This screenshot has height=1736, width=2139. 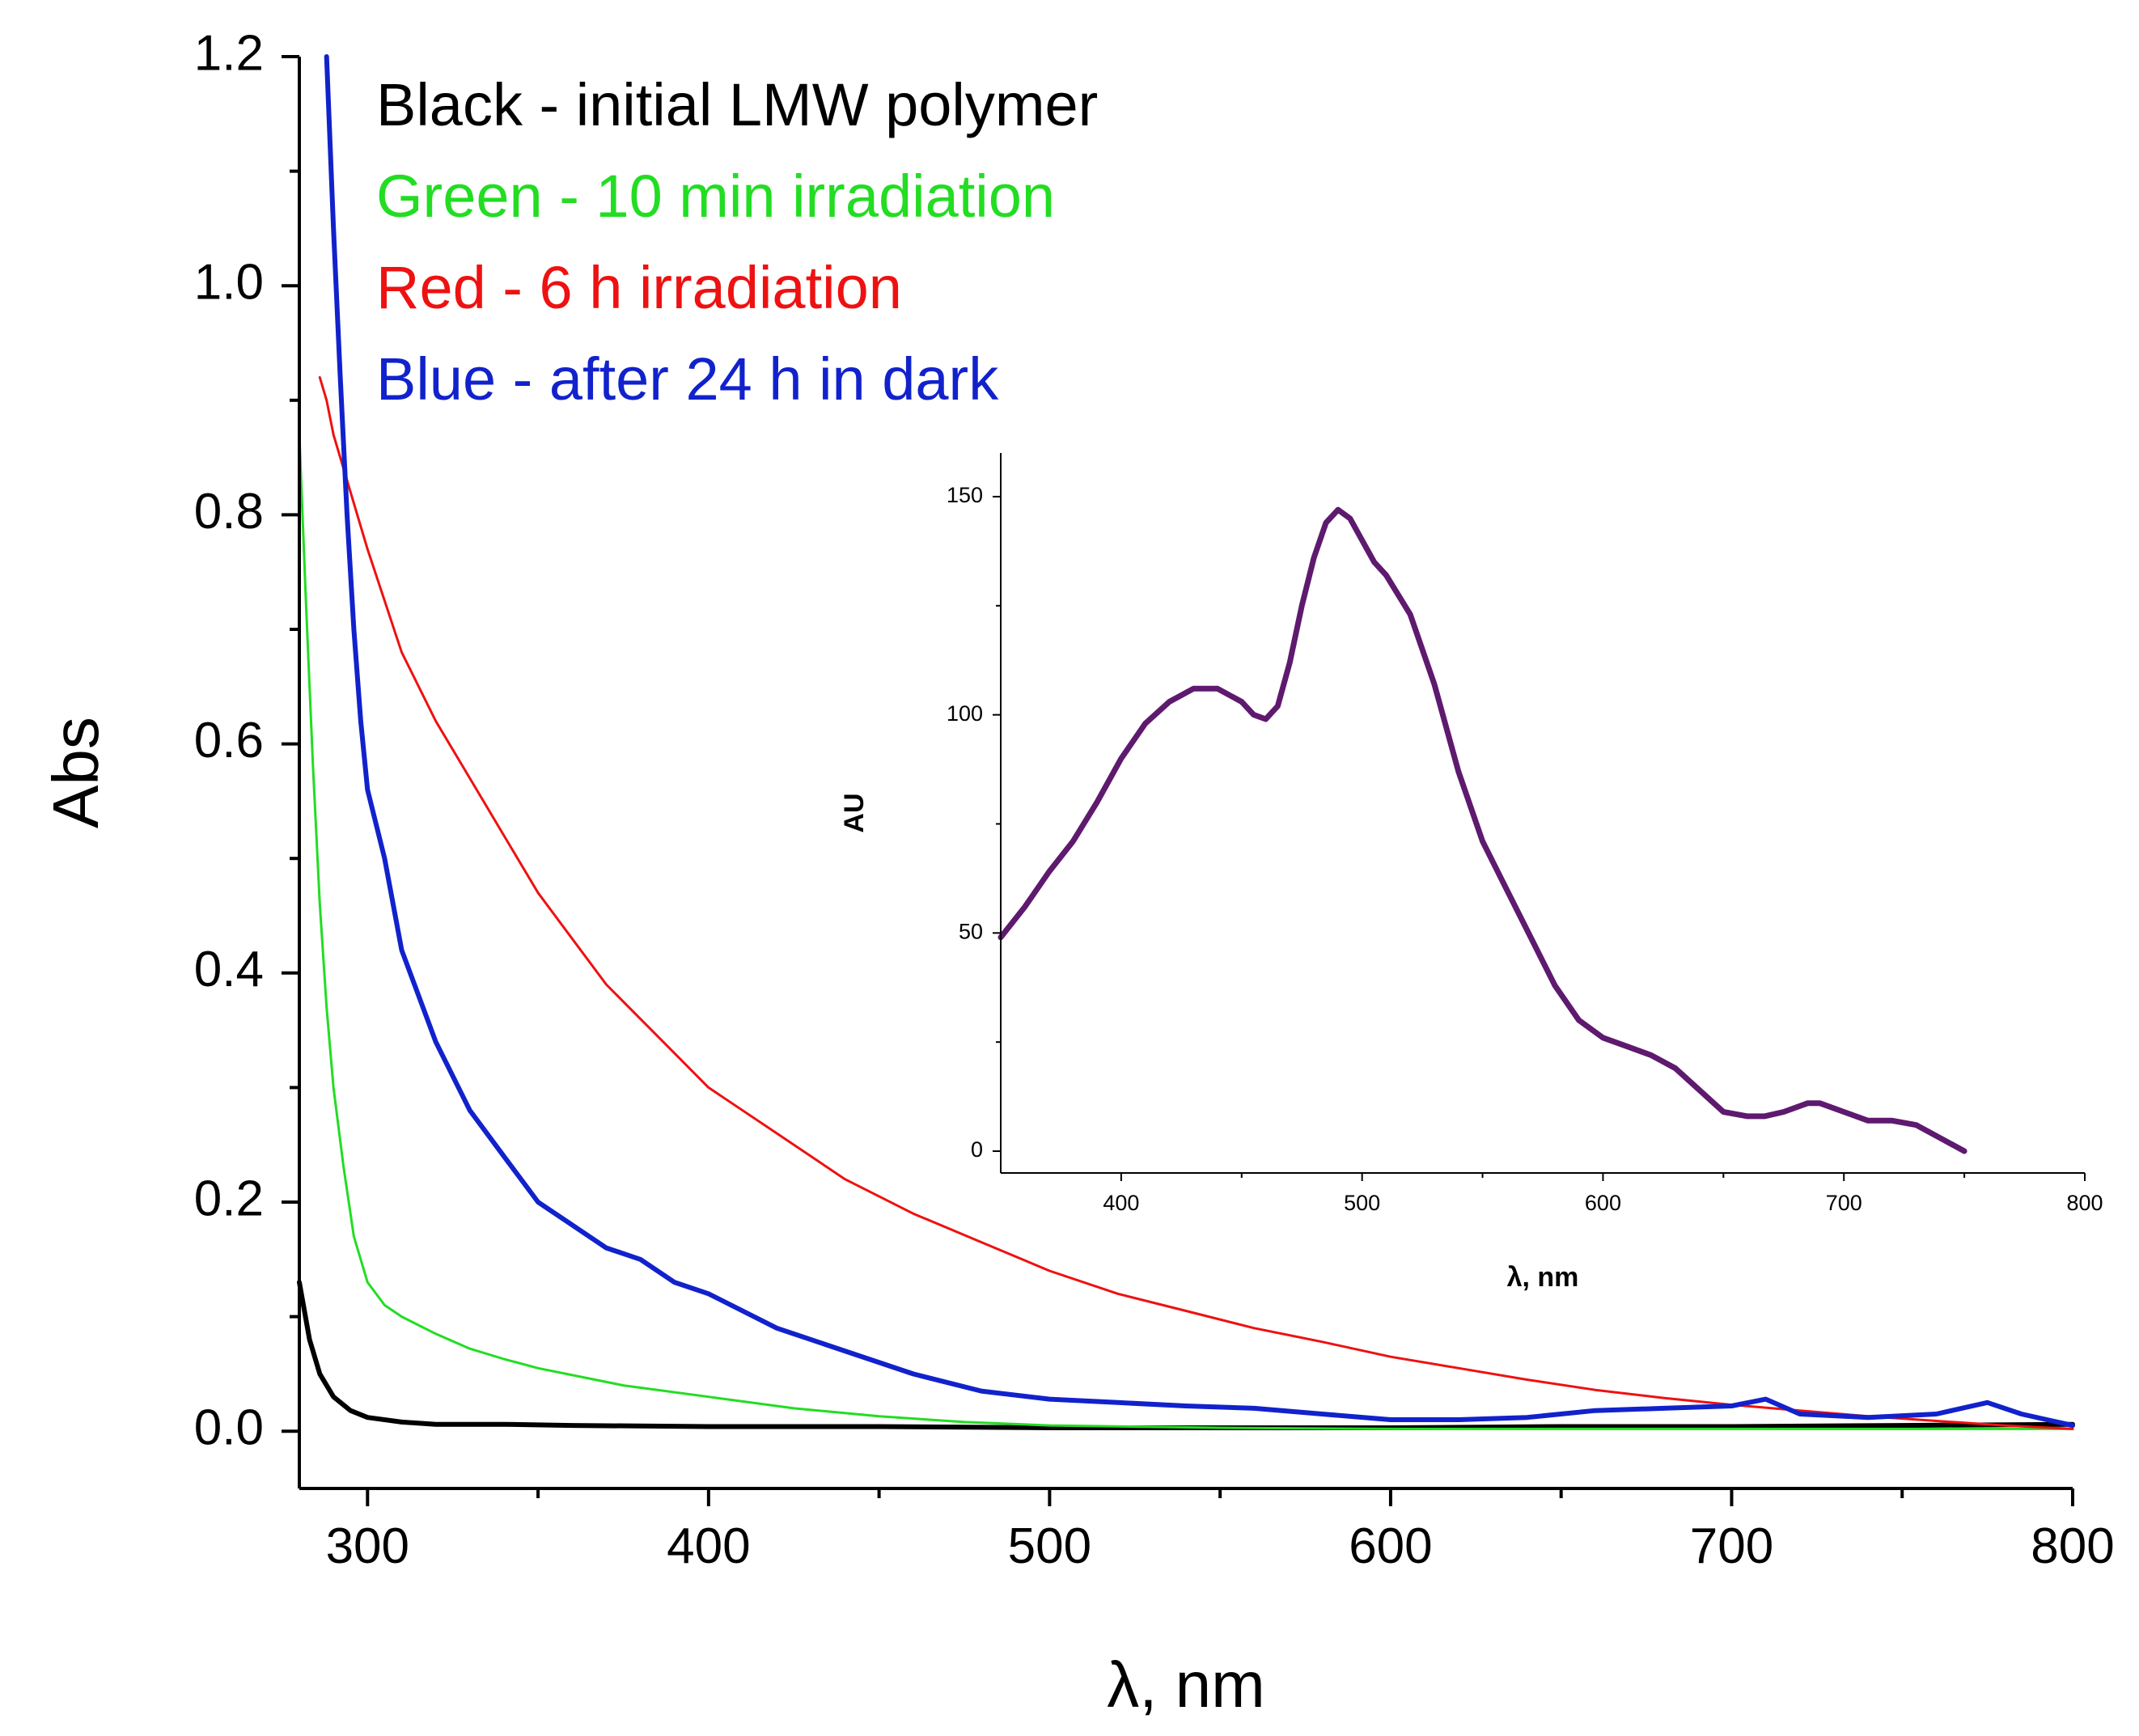 I want to click on inset-y-ticks: 0 50 100 150, so click(x=974, y=822).